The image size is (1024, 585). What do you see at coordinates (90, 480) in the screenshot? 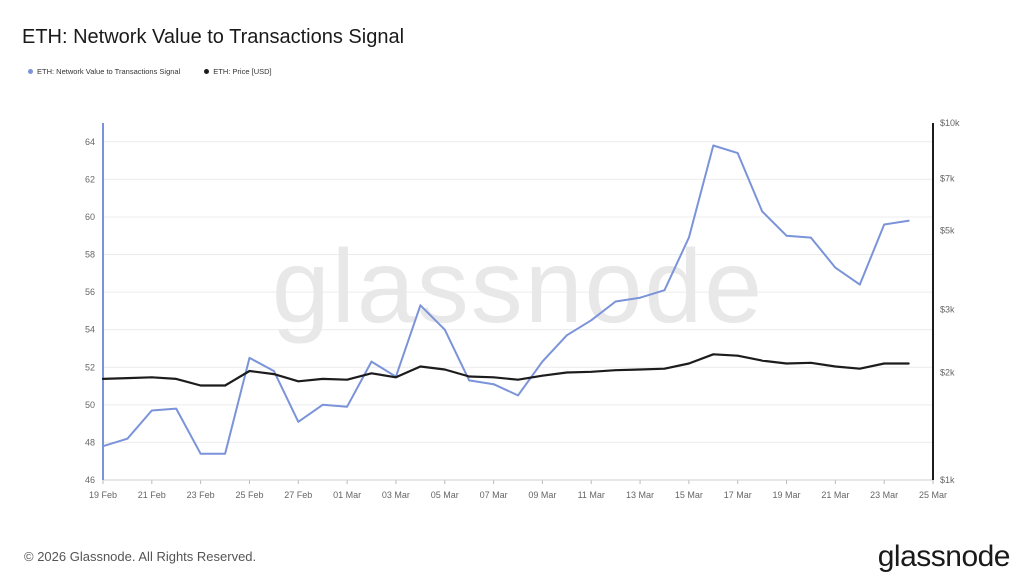
I see `y-left-tick-label: 46` at bounding box center [90, 480].